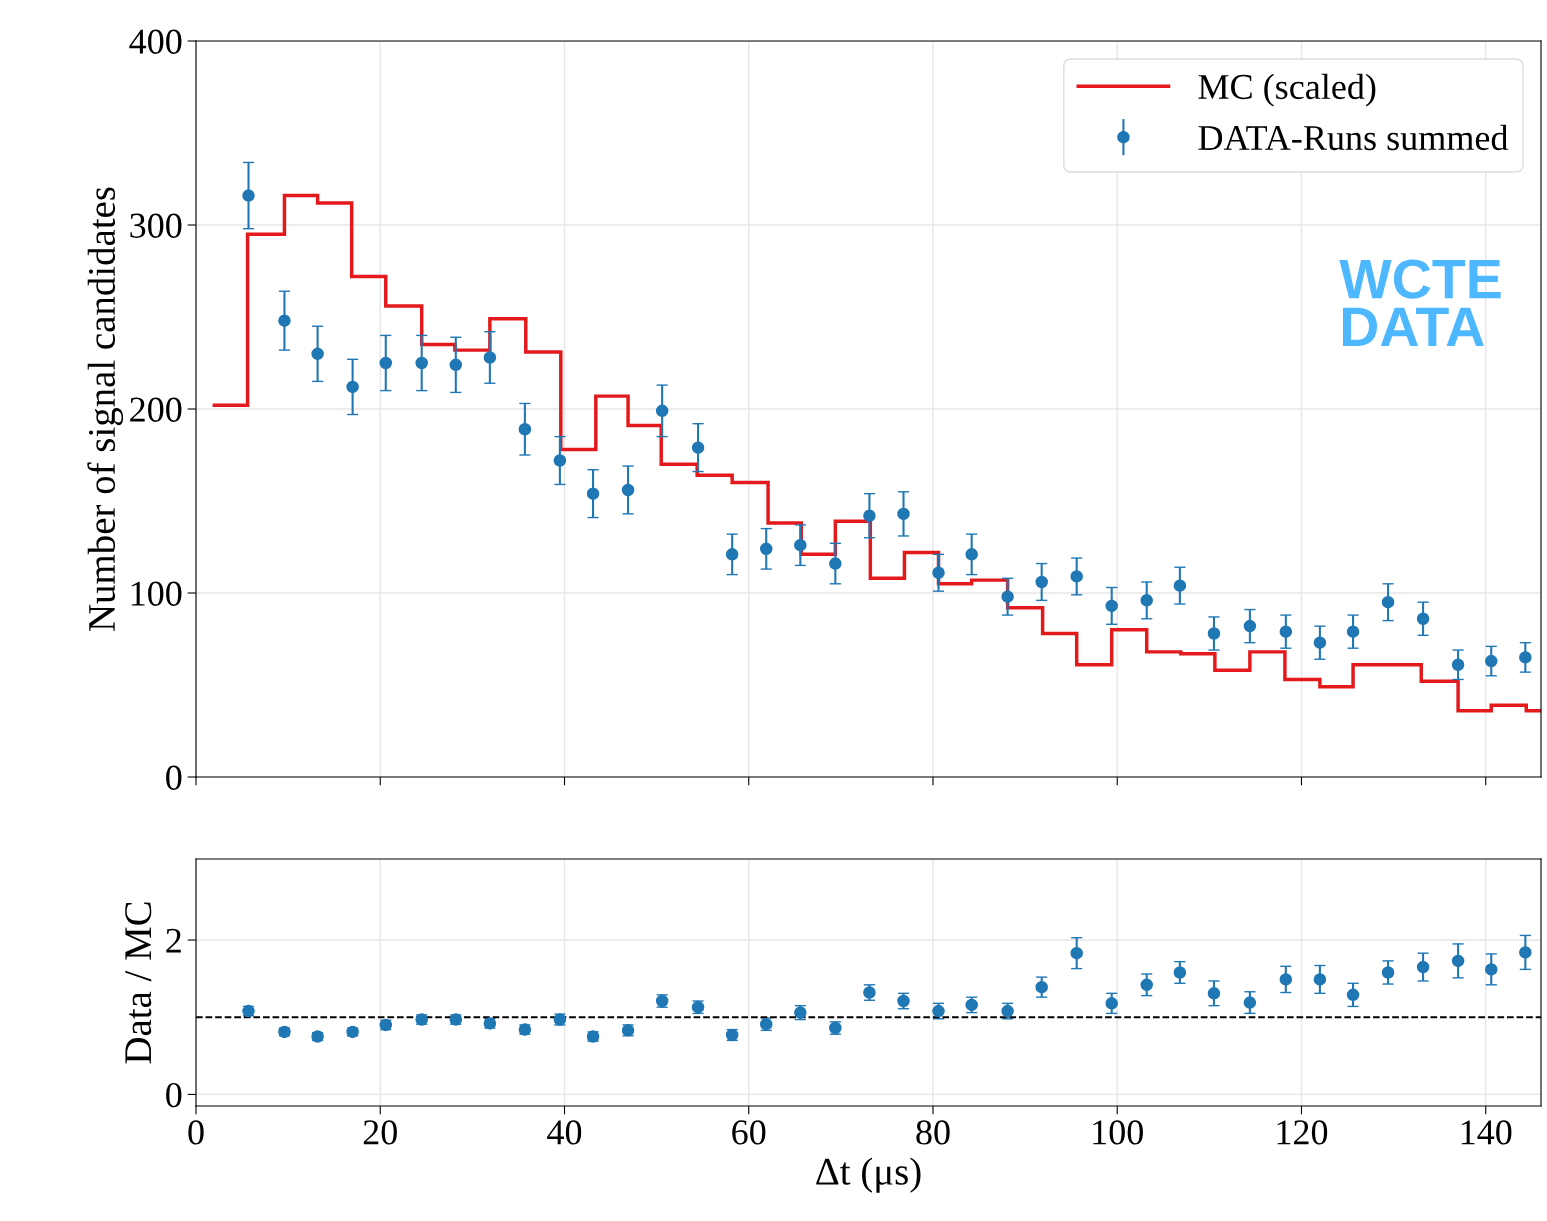  What do you see at coordinates (1302, 1132) in the screenshot?
I see `x-tick-label: 120` at bounding box center [1302, 1132].